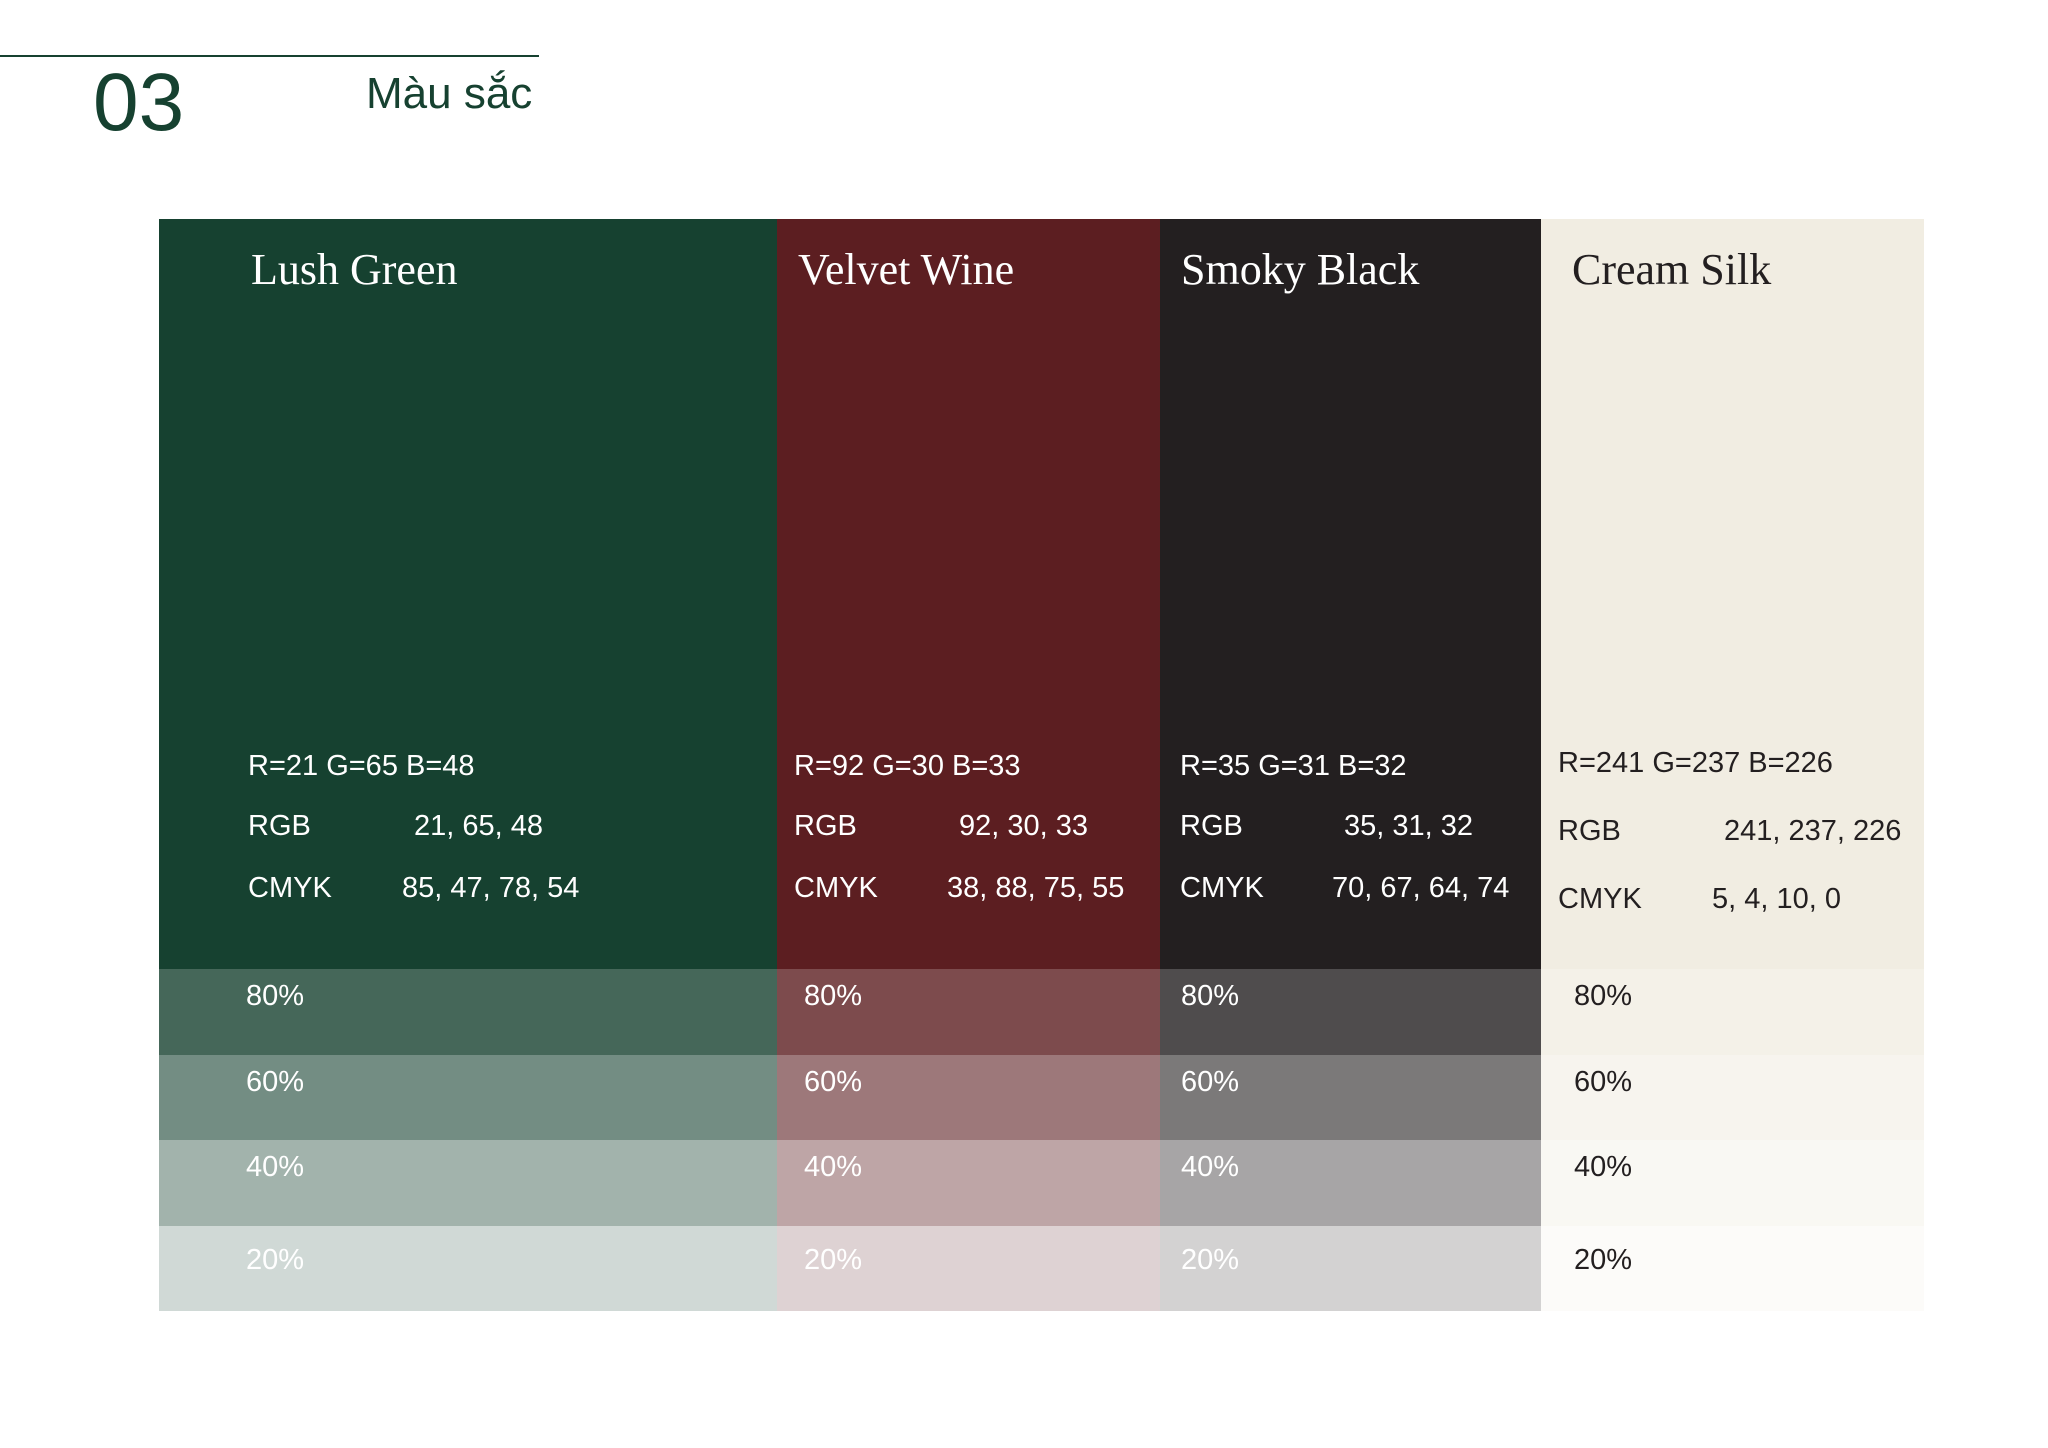 The height and width of the screenshot is (1448, 2048). What do you see at coordinates (1695, 763) in the screenshot?
I see `color-code: R=241 G=237 B=226` at bounding box center [1695, 763].